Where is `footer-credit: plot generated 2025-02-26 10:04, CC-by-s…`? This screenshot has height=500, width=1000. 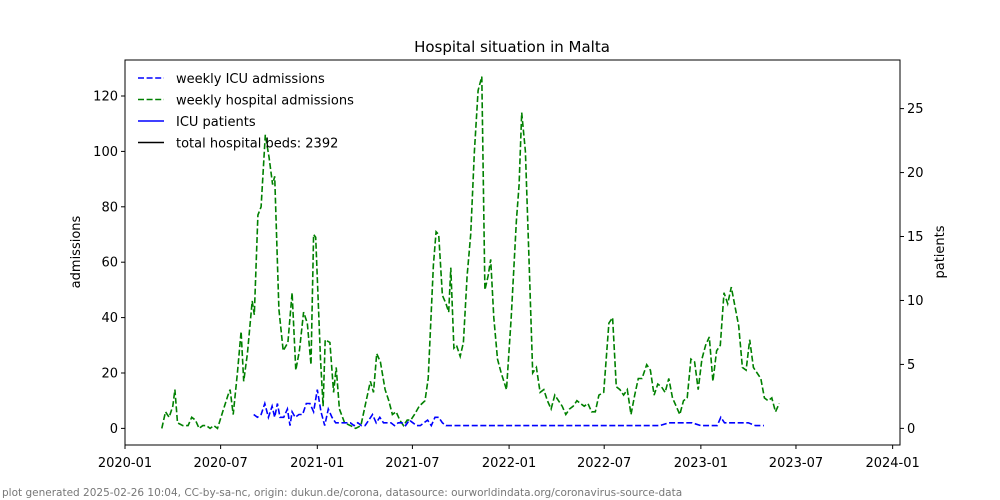
footer-credit: plot generated 2025-02-26 10:04, CC-by-s… is located at coordinates (342, 493).